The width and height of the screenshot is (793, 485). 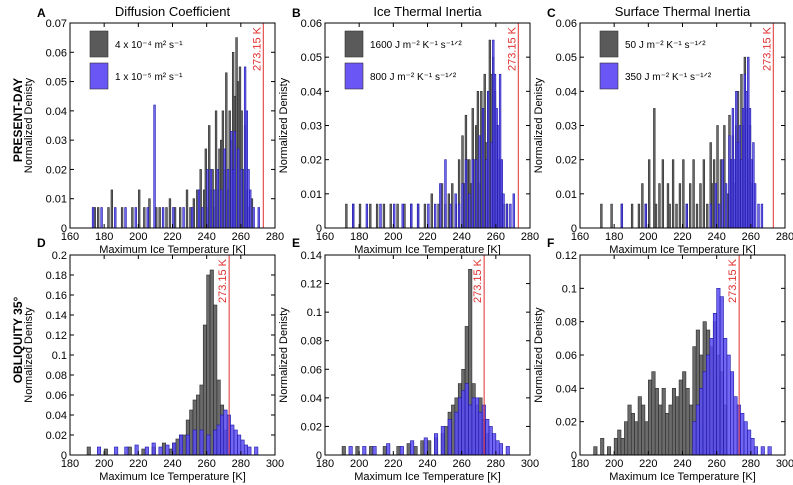 I want to click on y-tick-label: 0.1, so click(x=59, y=356).